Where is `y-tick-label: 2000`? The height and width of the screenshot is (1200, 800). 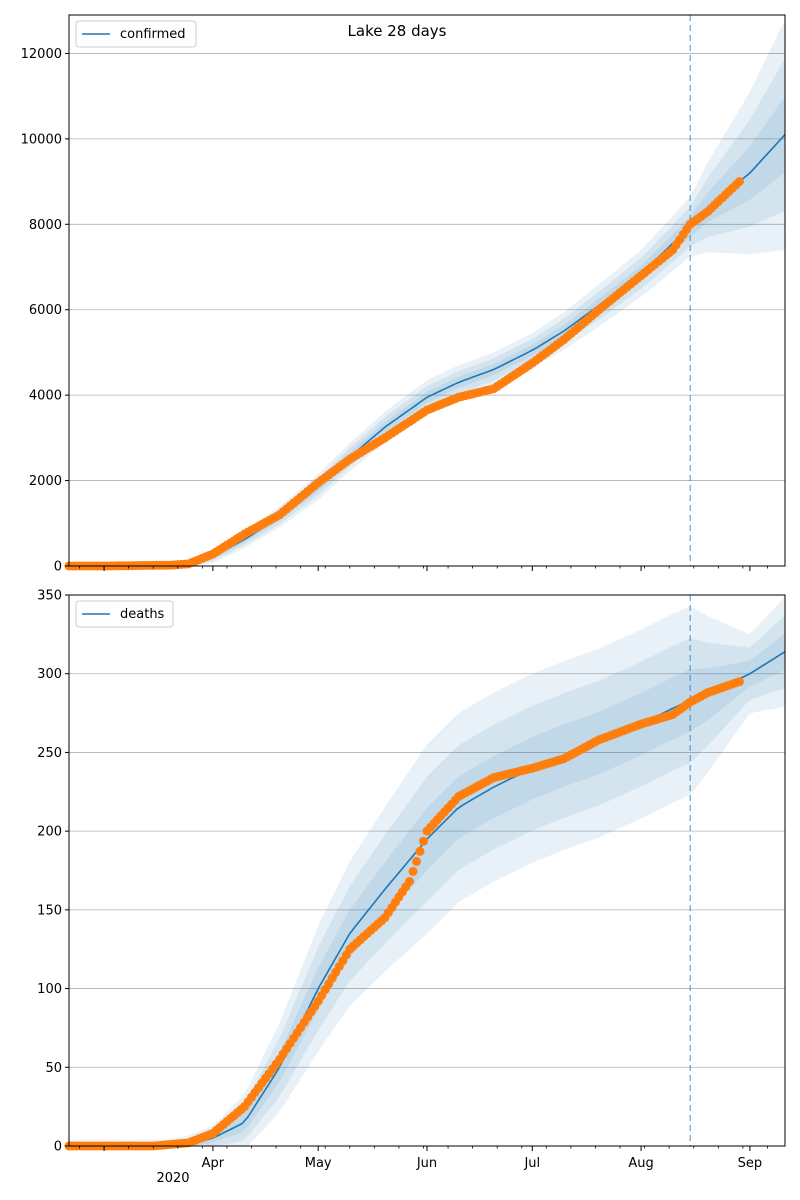 y-tick-label: 2000 is located at coordinates (45, 481).